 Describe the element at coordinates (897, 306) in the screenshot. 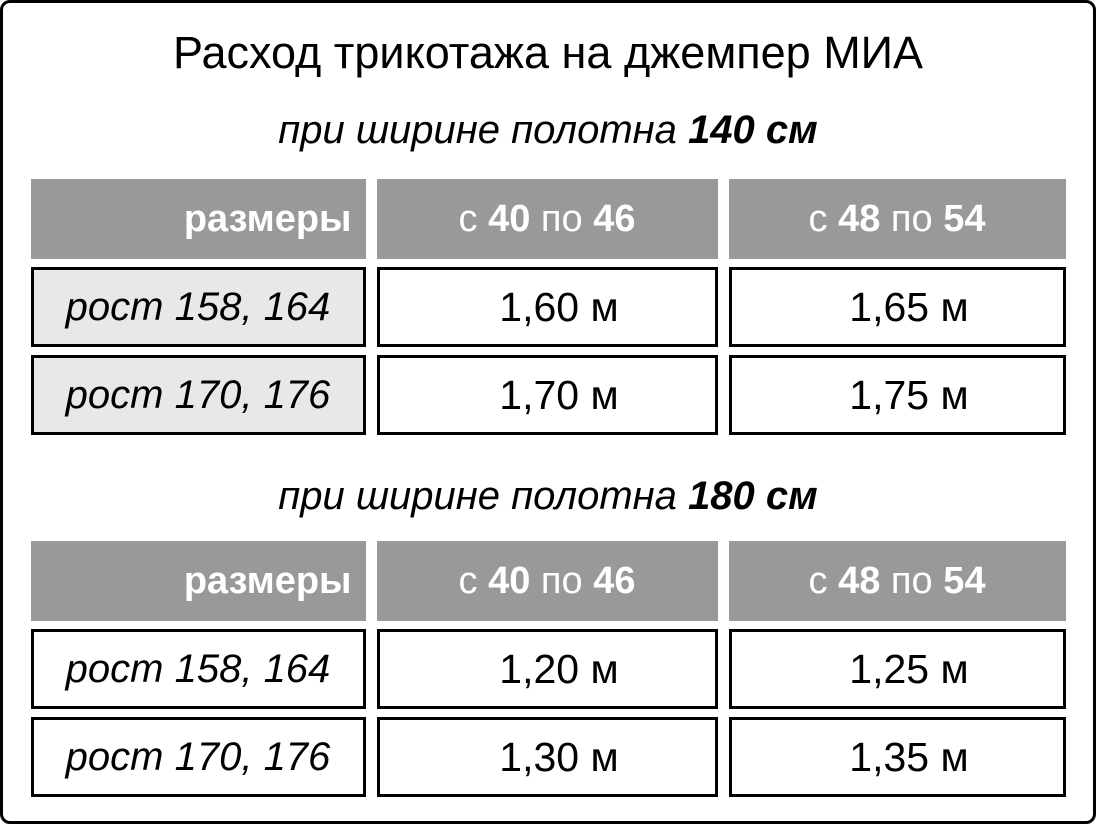

I see `value-cell: 1,65 м` at that location.